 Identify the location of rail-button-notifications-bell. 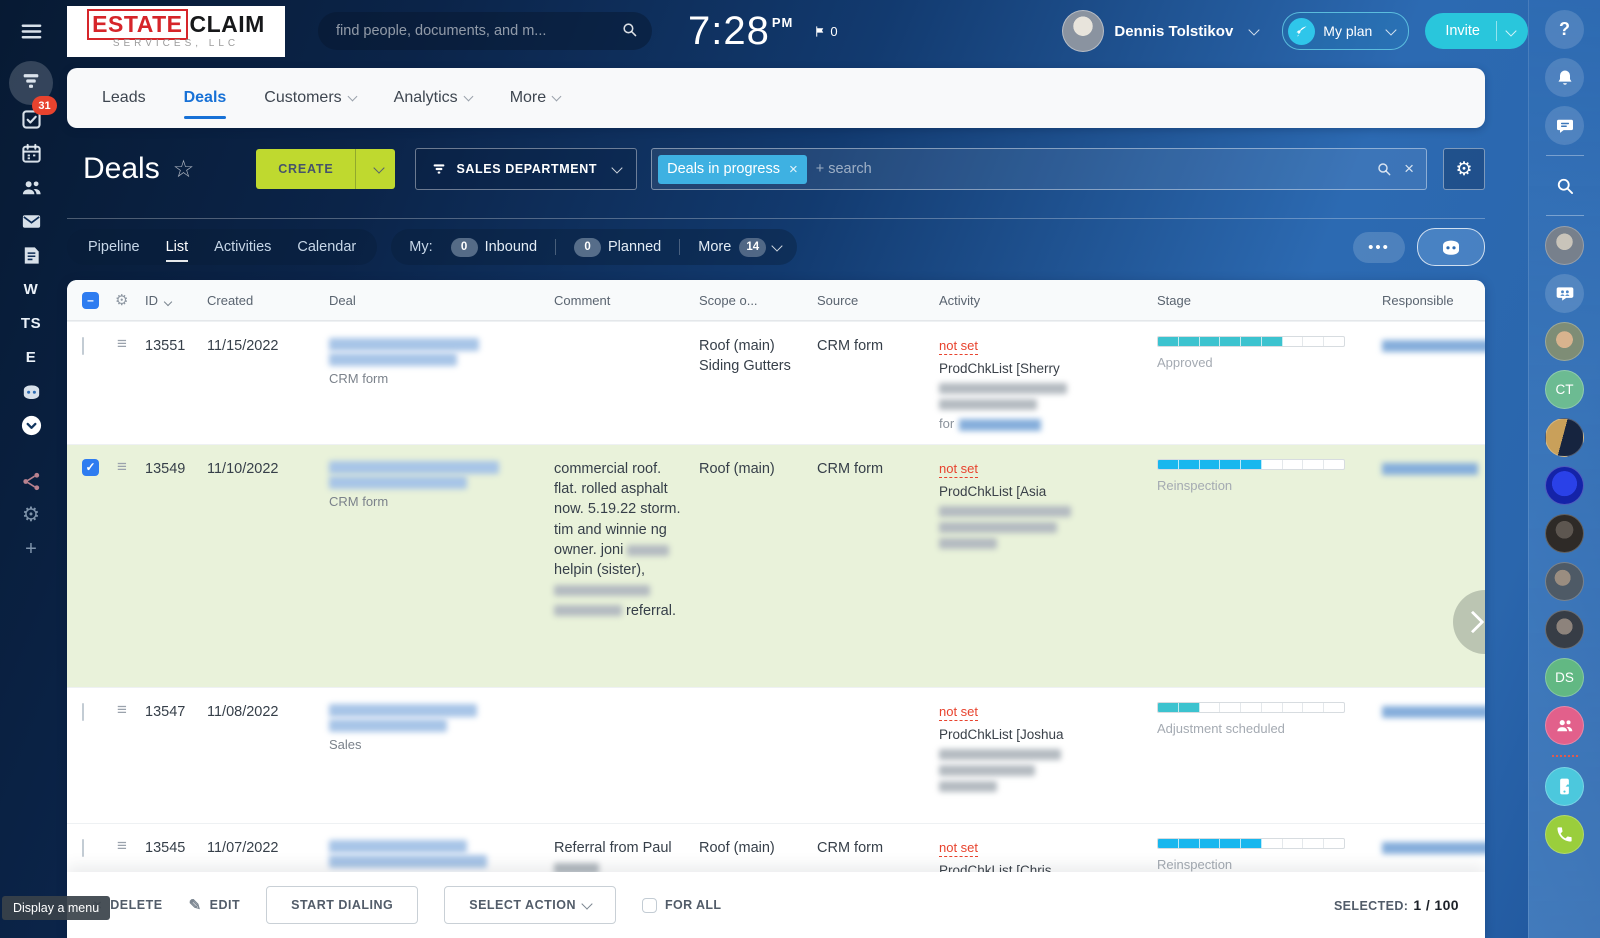
(1564, 77).